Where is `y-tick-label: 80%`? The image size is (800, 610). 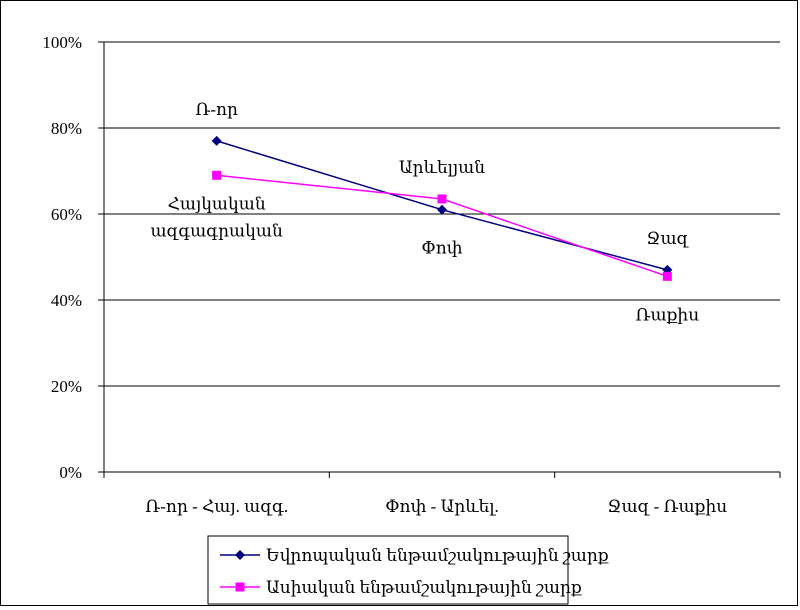
y-tick-label: 80% is located at coordinates (66, 128).